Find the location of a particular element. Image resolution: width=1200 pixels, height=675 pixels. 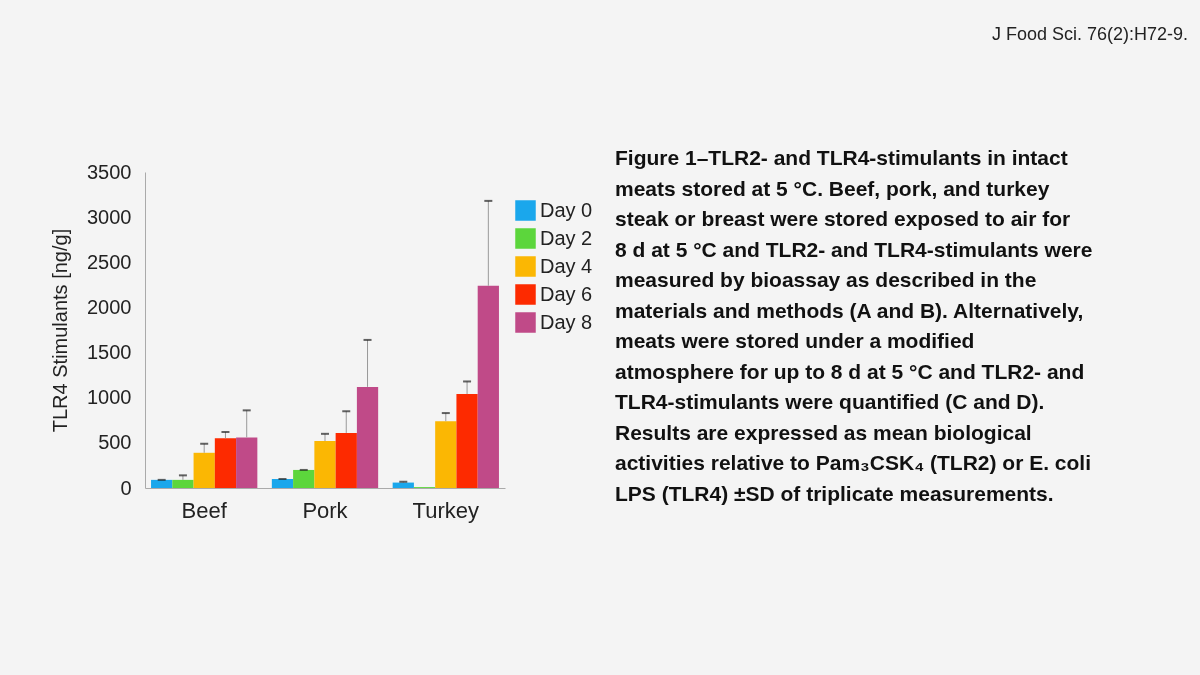

text: J Food Sci. 76(2):H72-9. is located at coordinates (1089, 34).